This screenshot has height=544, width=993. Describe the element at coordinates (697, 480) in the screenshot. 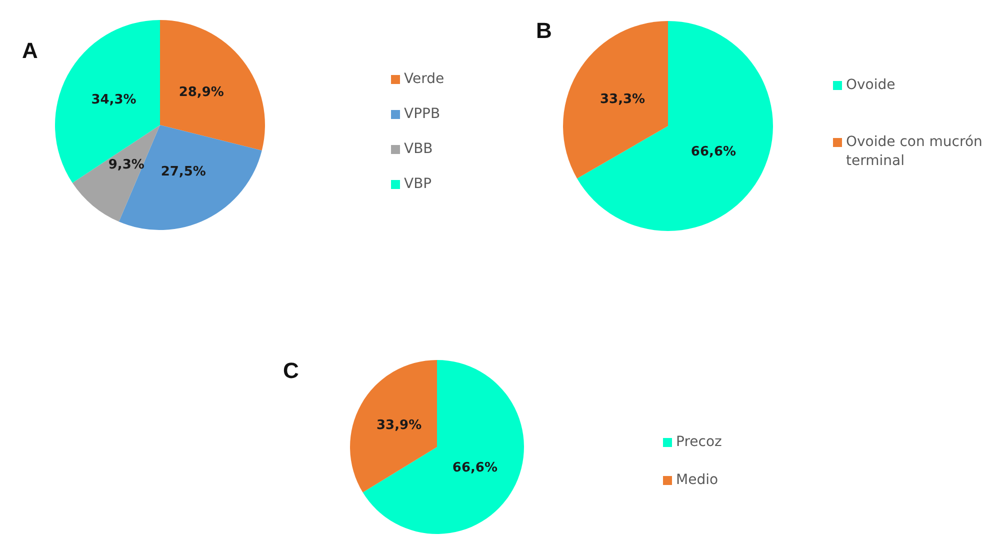

I see `legend-label: Medio` at that location.